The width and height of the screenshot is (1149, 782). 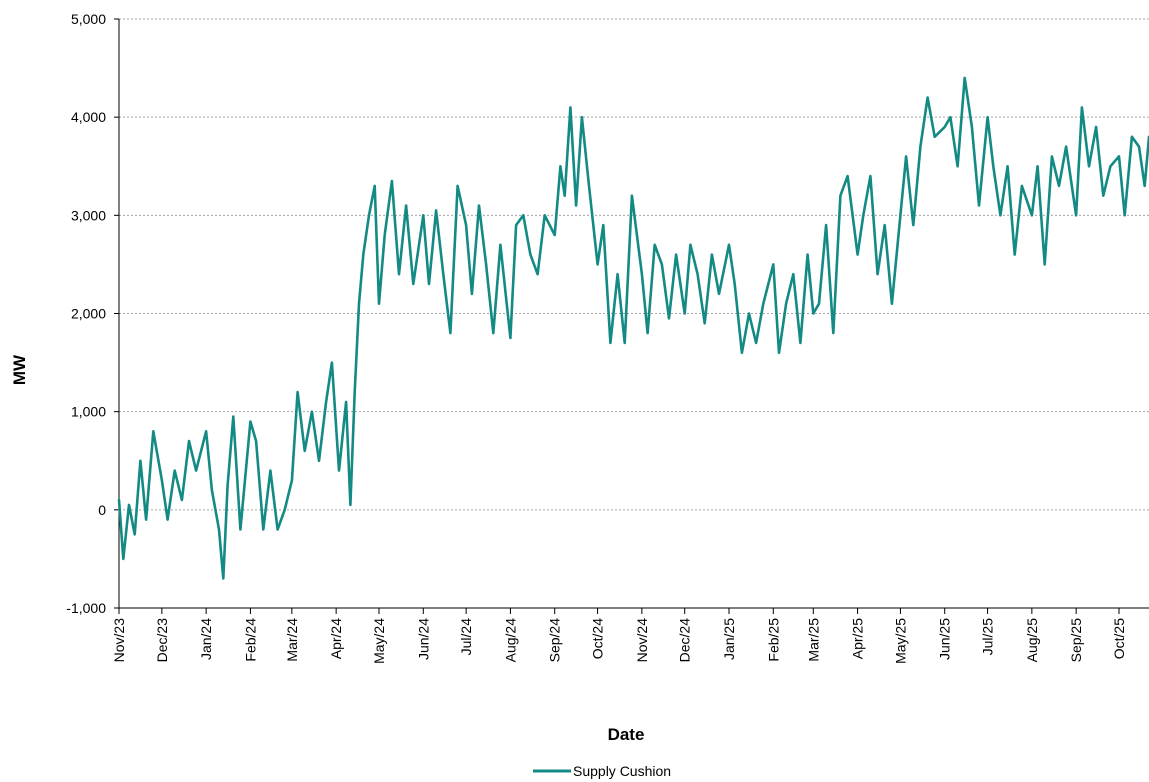 I want to click on x-tick-label: Jun/24, so click(x=423, y=639).